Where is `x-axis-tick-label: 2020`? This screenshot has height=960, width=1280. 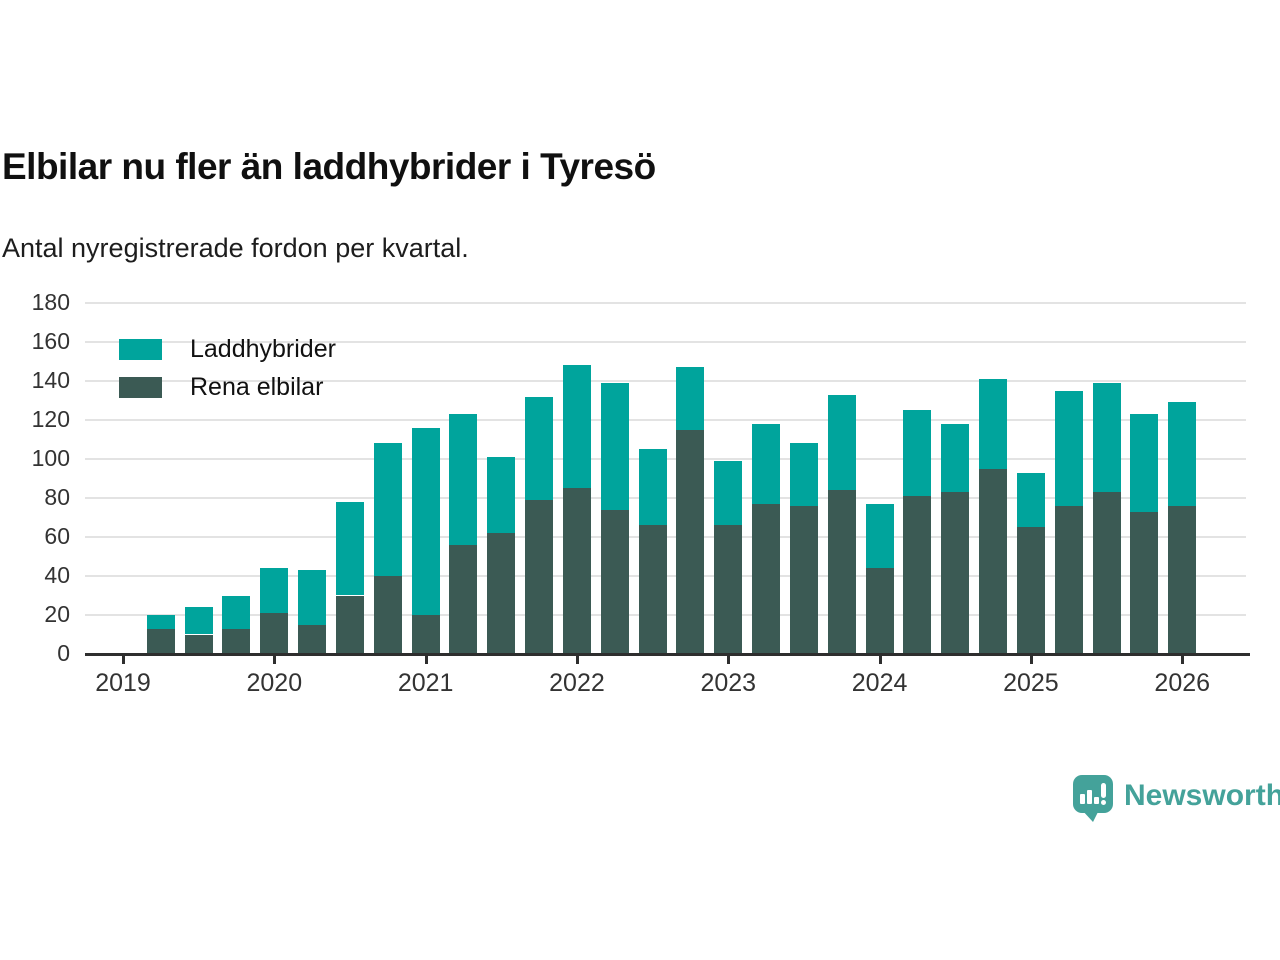
x-axis-tick-label: 2020 is located at coordinates (274, 683).